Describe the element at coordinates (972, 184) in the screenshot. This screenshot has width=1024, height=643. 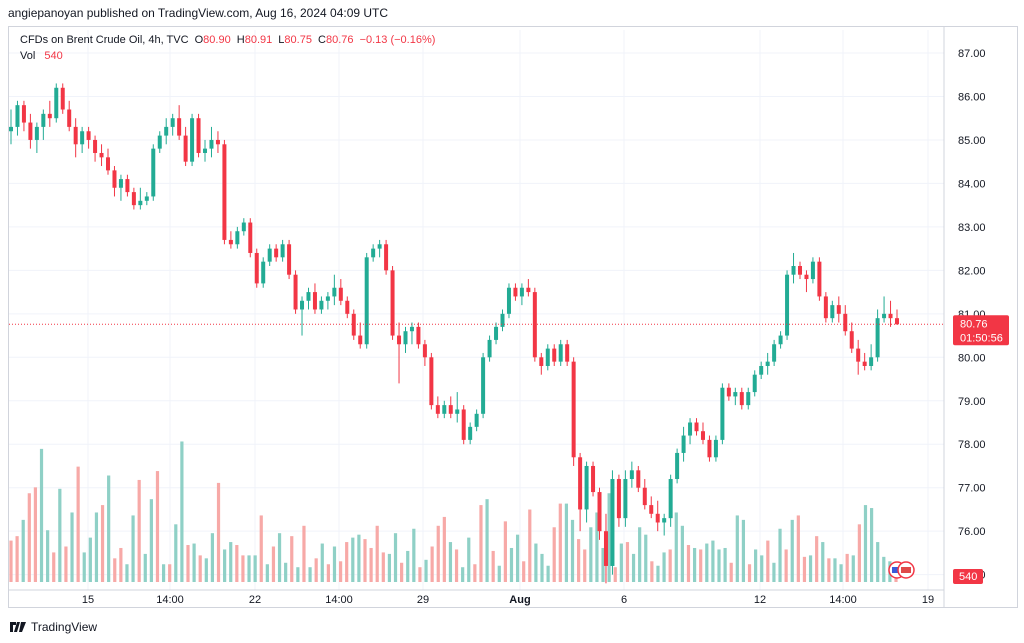
I see `y-tick-label: 84.00` at that location.